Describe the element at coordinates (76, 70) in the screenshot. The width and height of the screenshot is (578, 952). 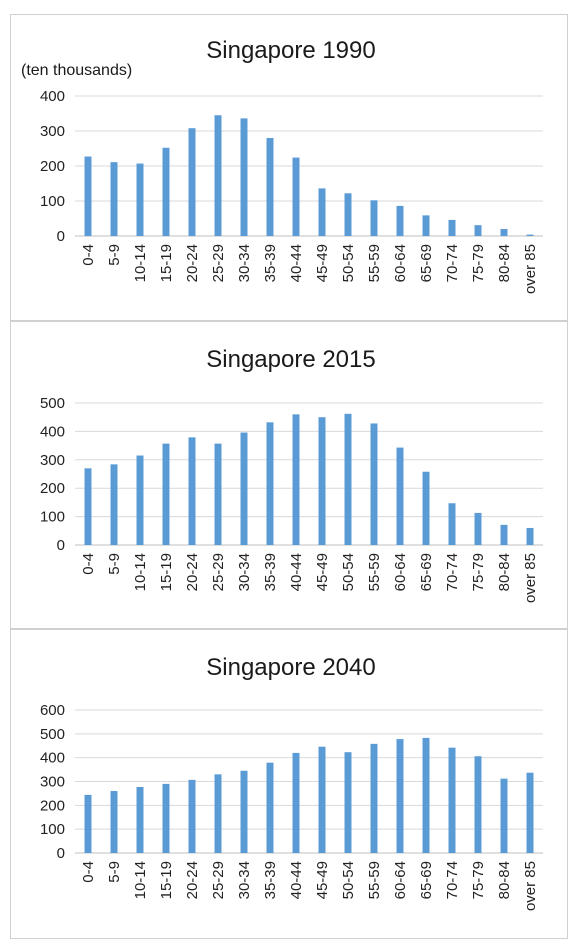
I see `unit-label: (ten thousands)` at that location.